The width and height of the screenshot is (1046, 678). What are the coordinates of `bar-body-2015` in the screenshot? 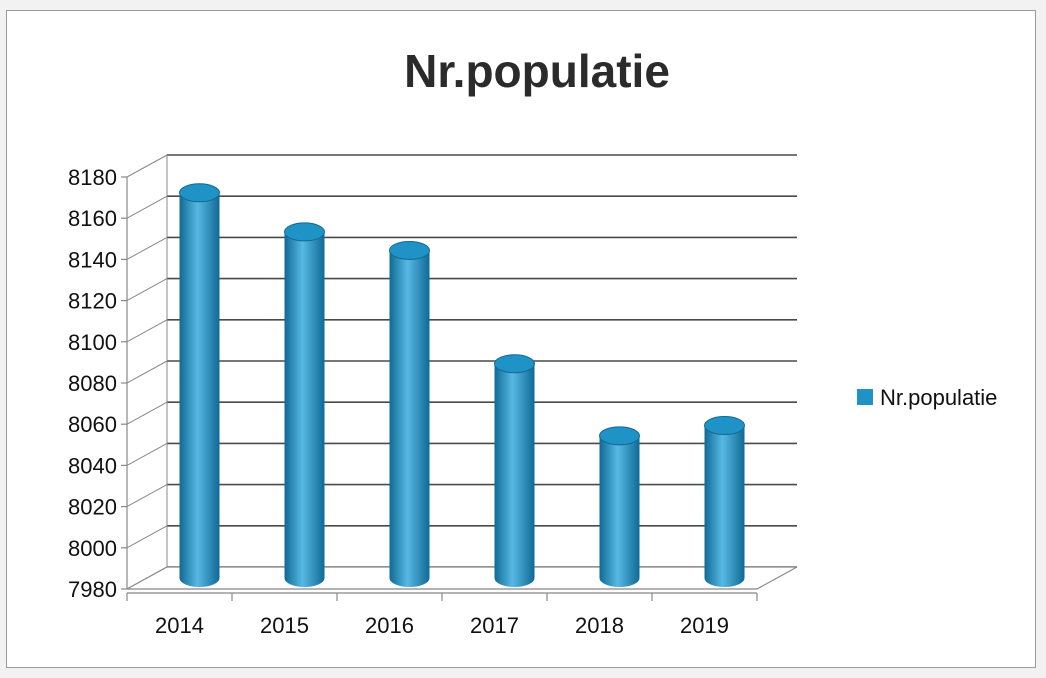 It's located at (304, 409).